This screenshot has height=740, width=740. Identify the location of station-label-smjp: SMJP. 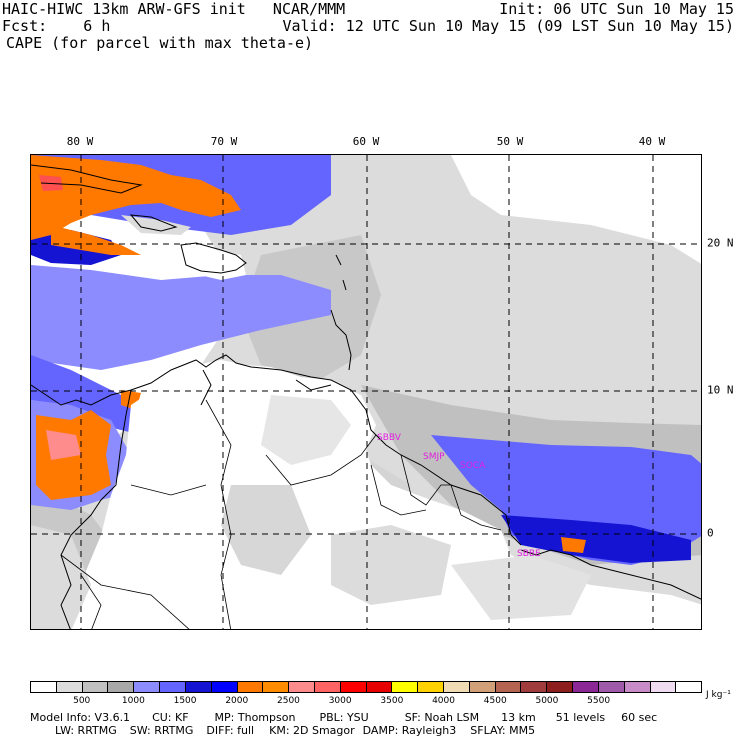
(434, 457).